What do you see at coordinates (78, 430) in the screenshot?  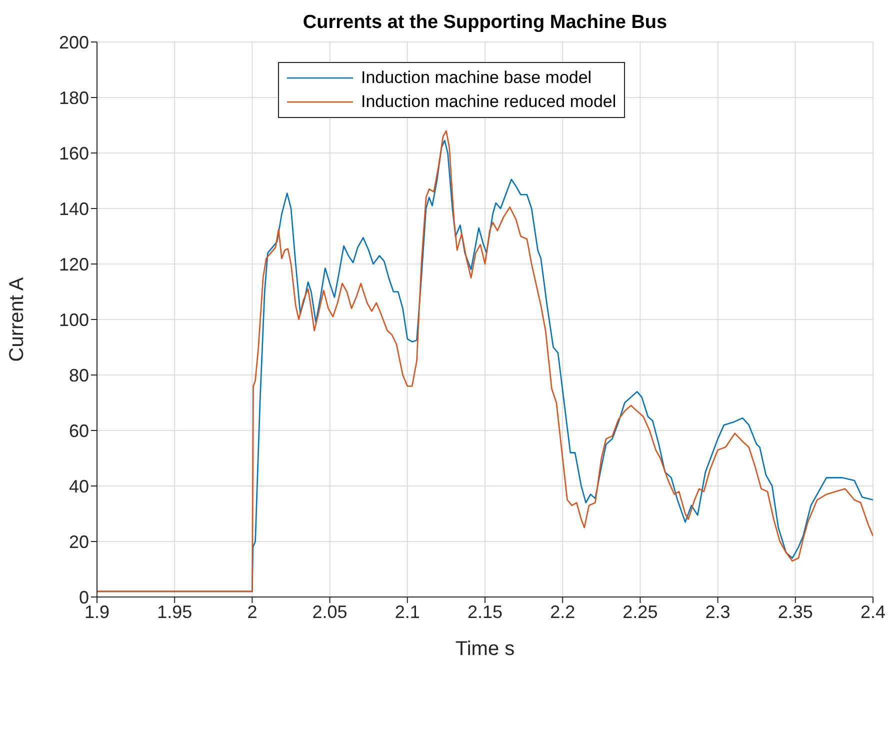 I see `y-tick-label: 60` at bounding box center [78, 430].